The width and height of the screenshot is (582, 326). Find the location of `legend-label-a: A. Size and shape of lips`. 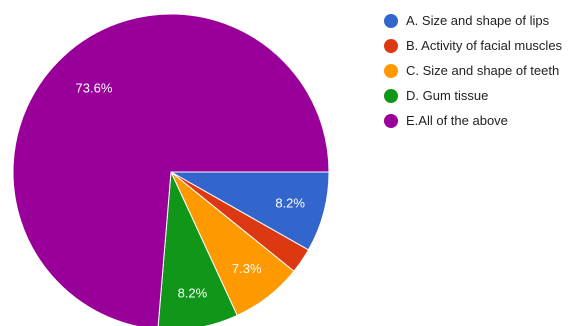

legend-label-a: A. Size and shape of lips is located at coordinates (478, 20).